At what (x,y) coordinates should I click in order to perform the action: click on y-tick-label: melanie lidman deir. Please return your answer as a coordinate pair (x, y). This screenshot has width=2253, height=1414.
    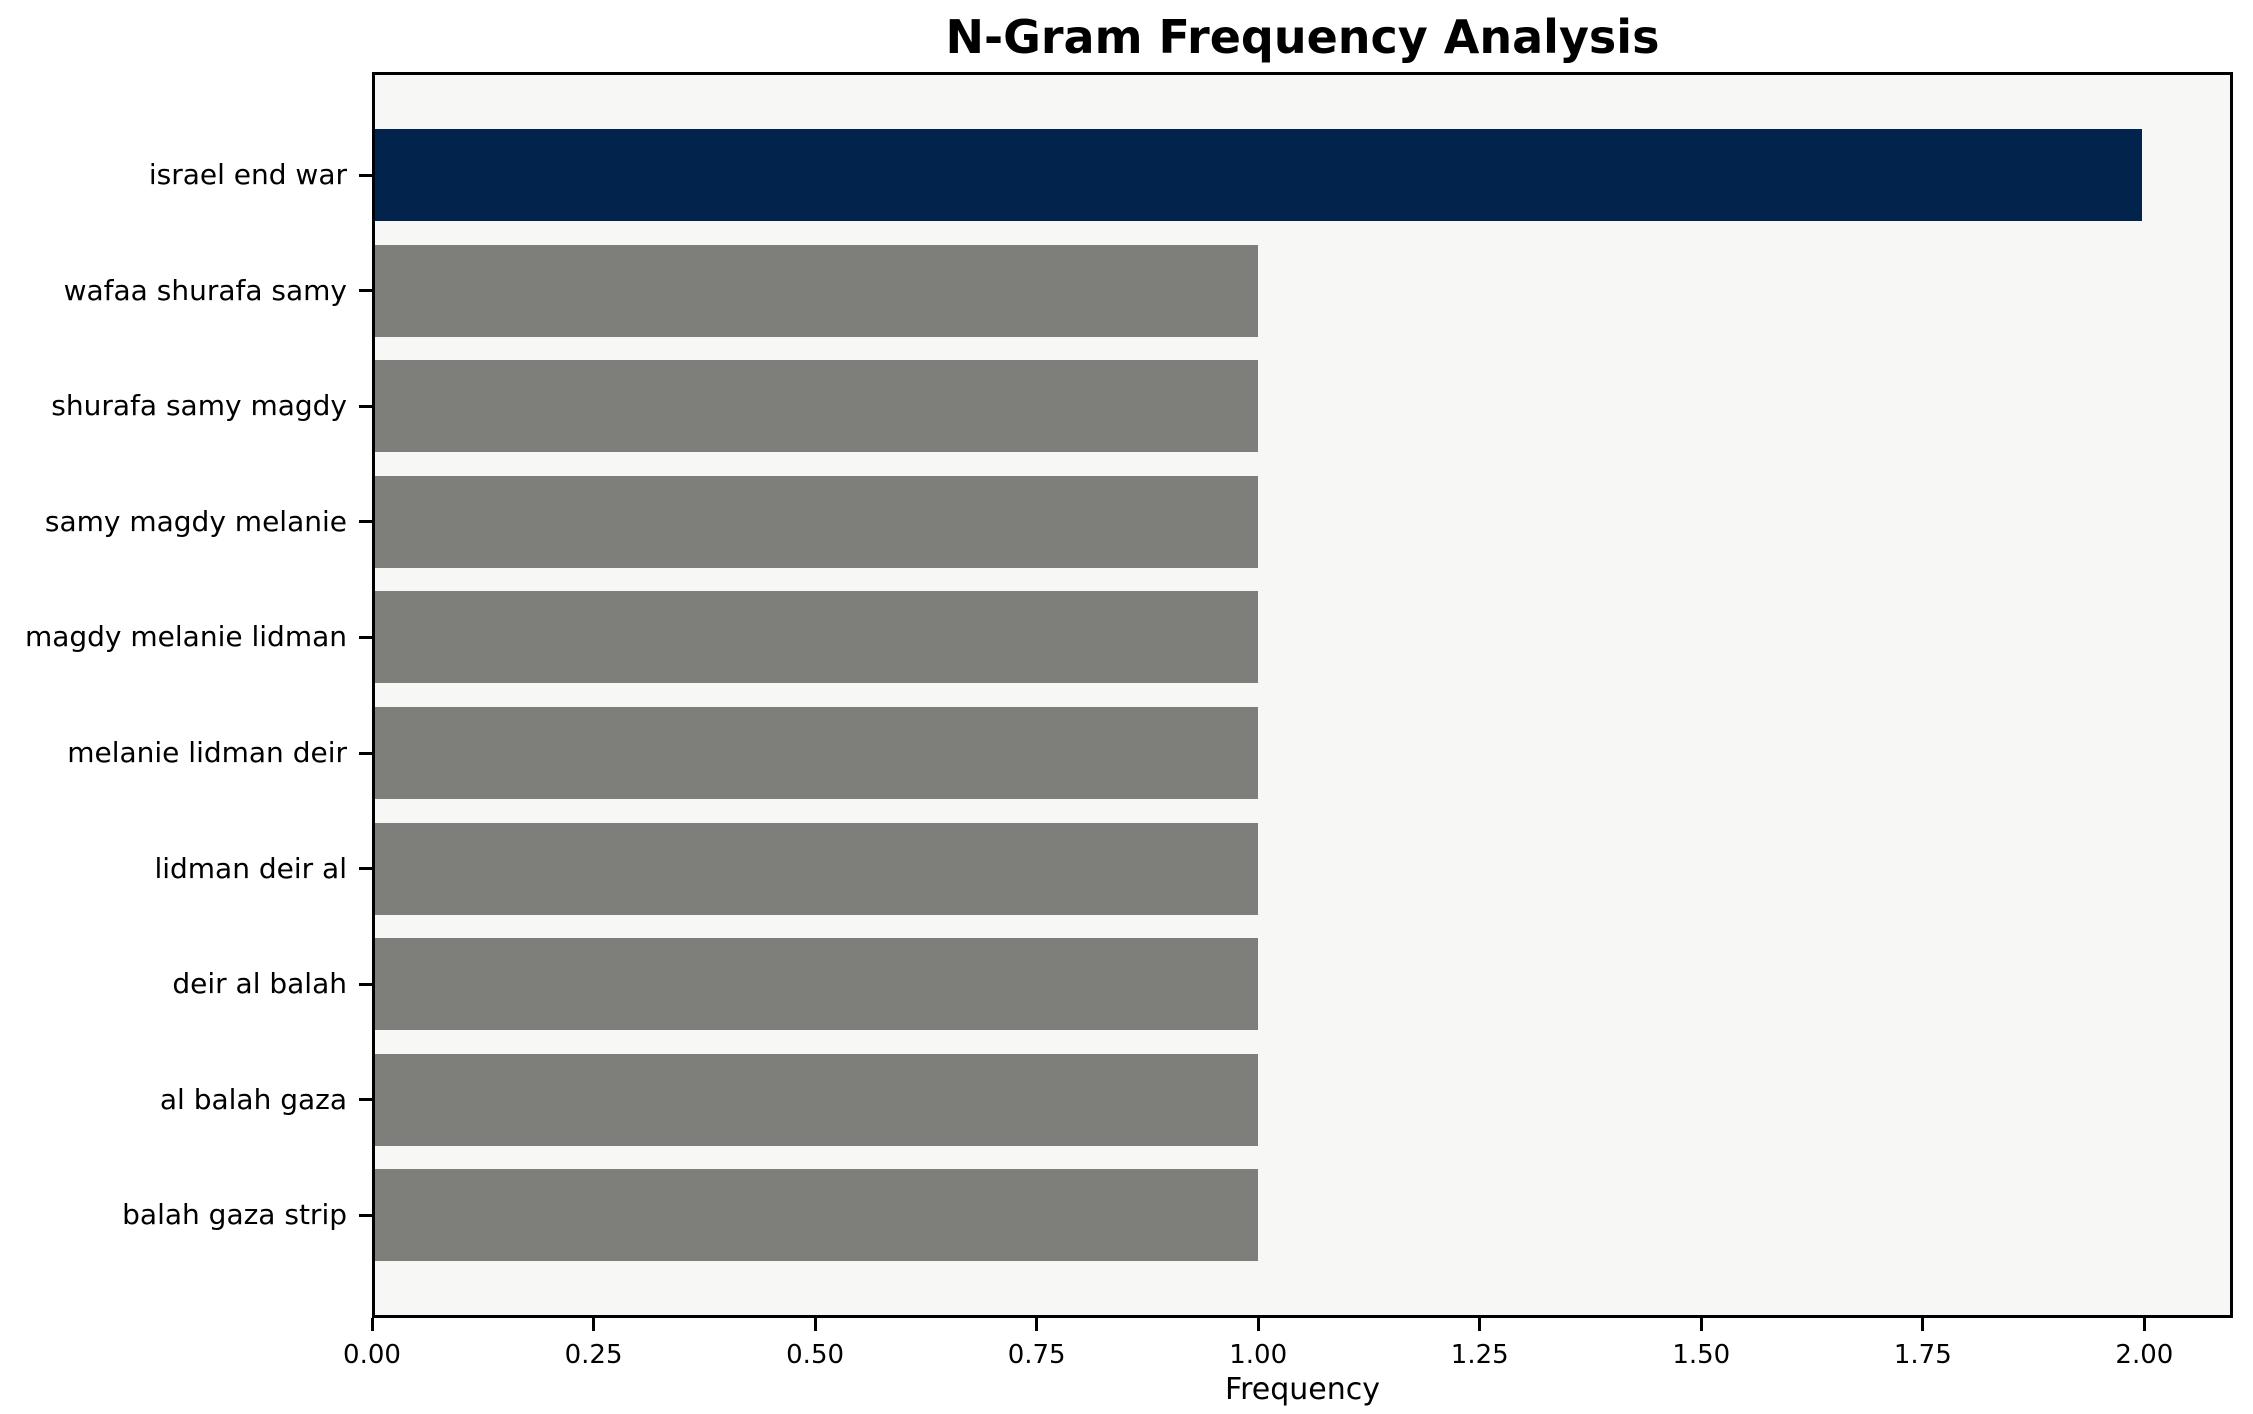
    Looking at the image, I should click on (207, 752).